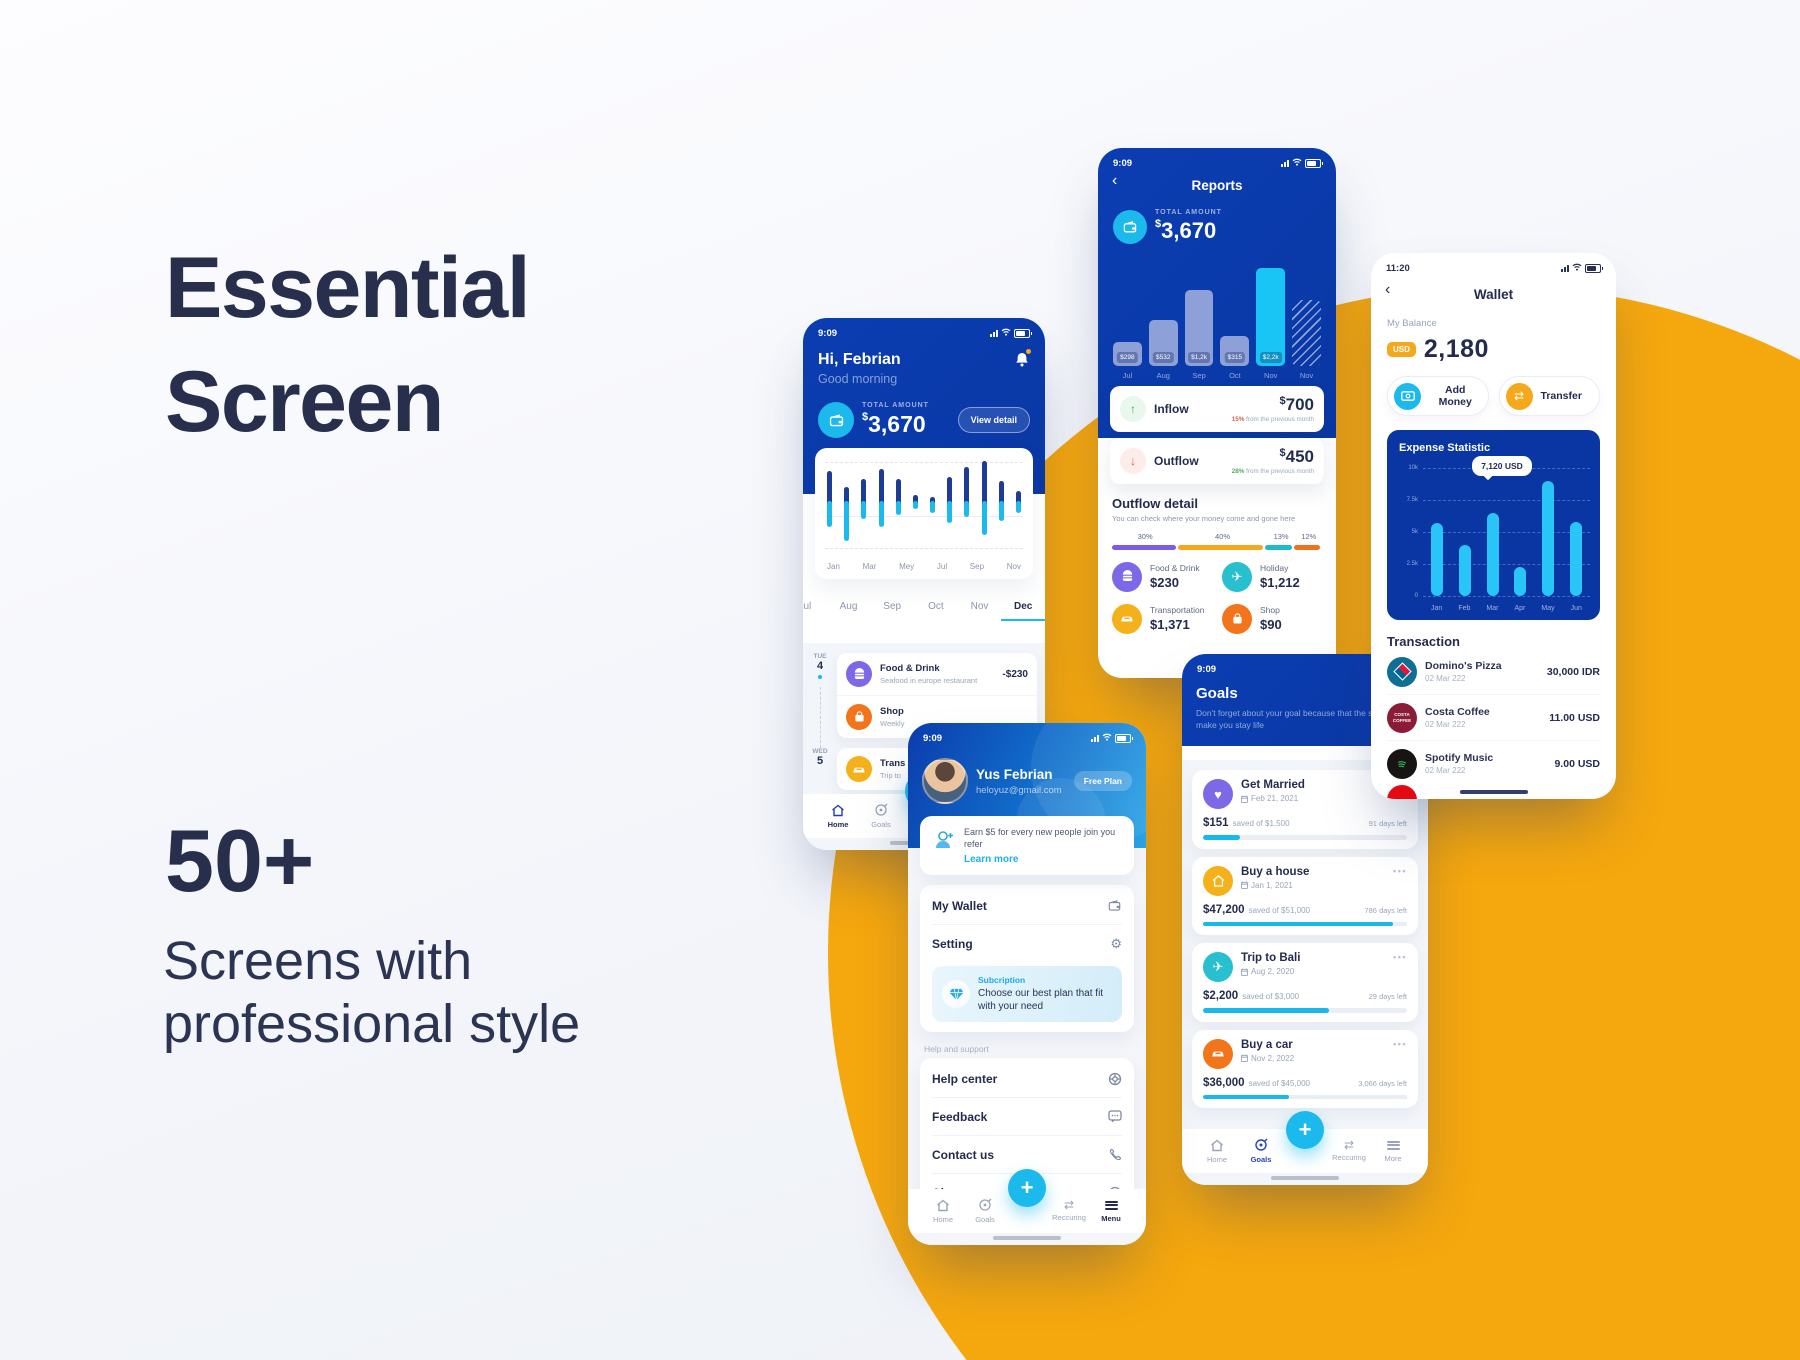 This screenshot has height=1360, width=1800. I want to click on status-icons, so click(1582, 268).